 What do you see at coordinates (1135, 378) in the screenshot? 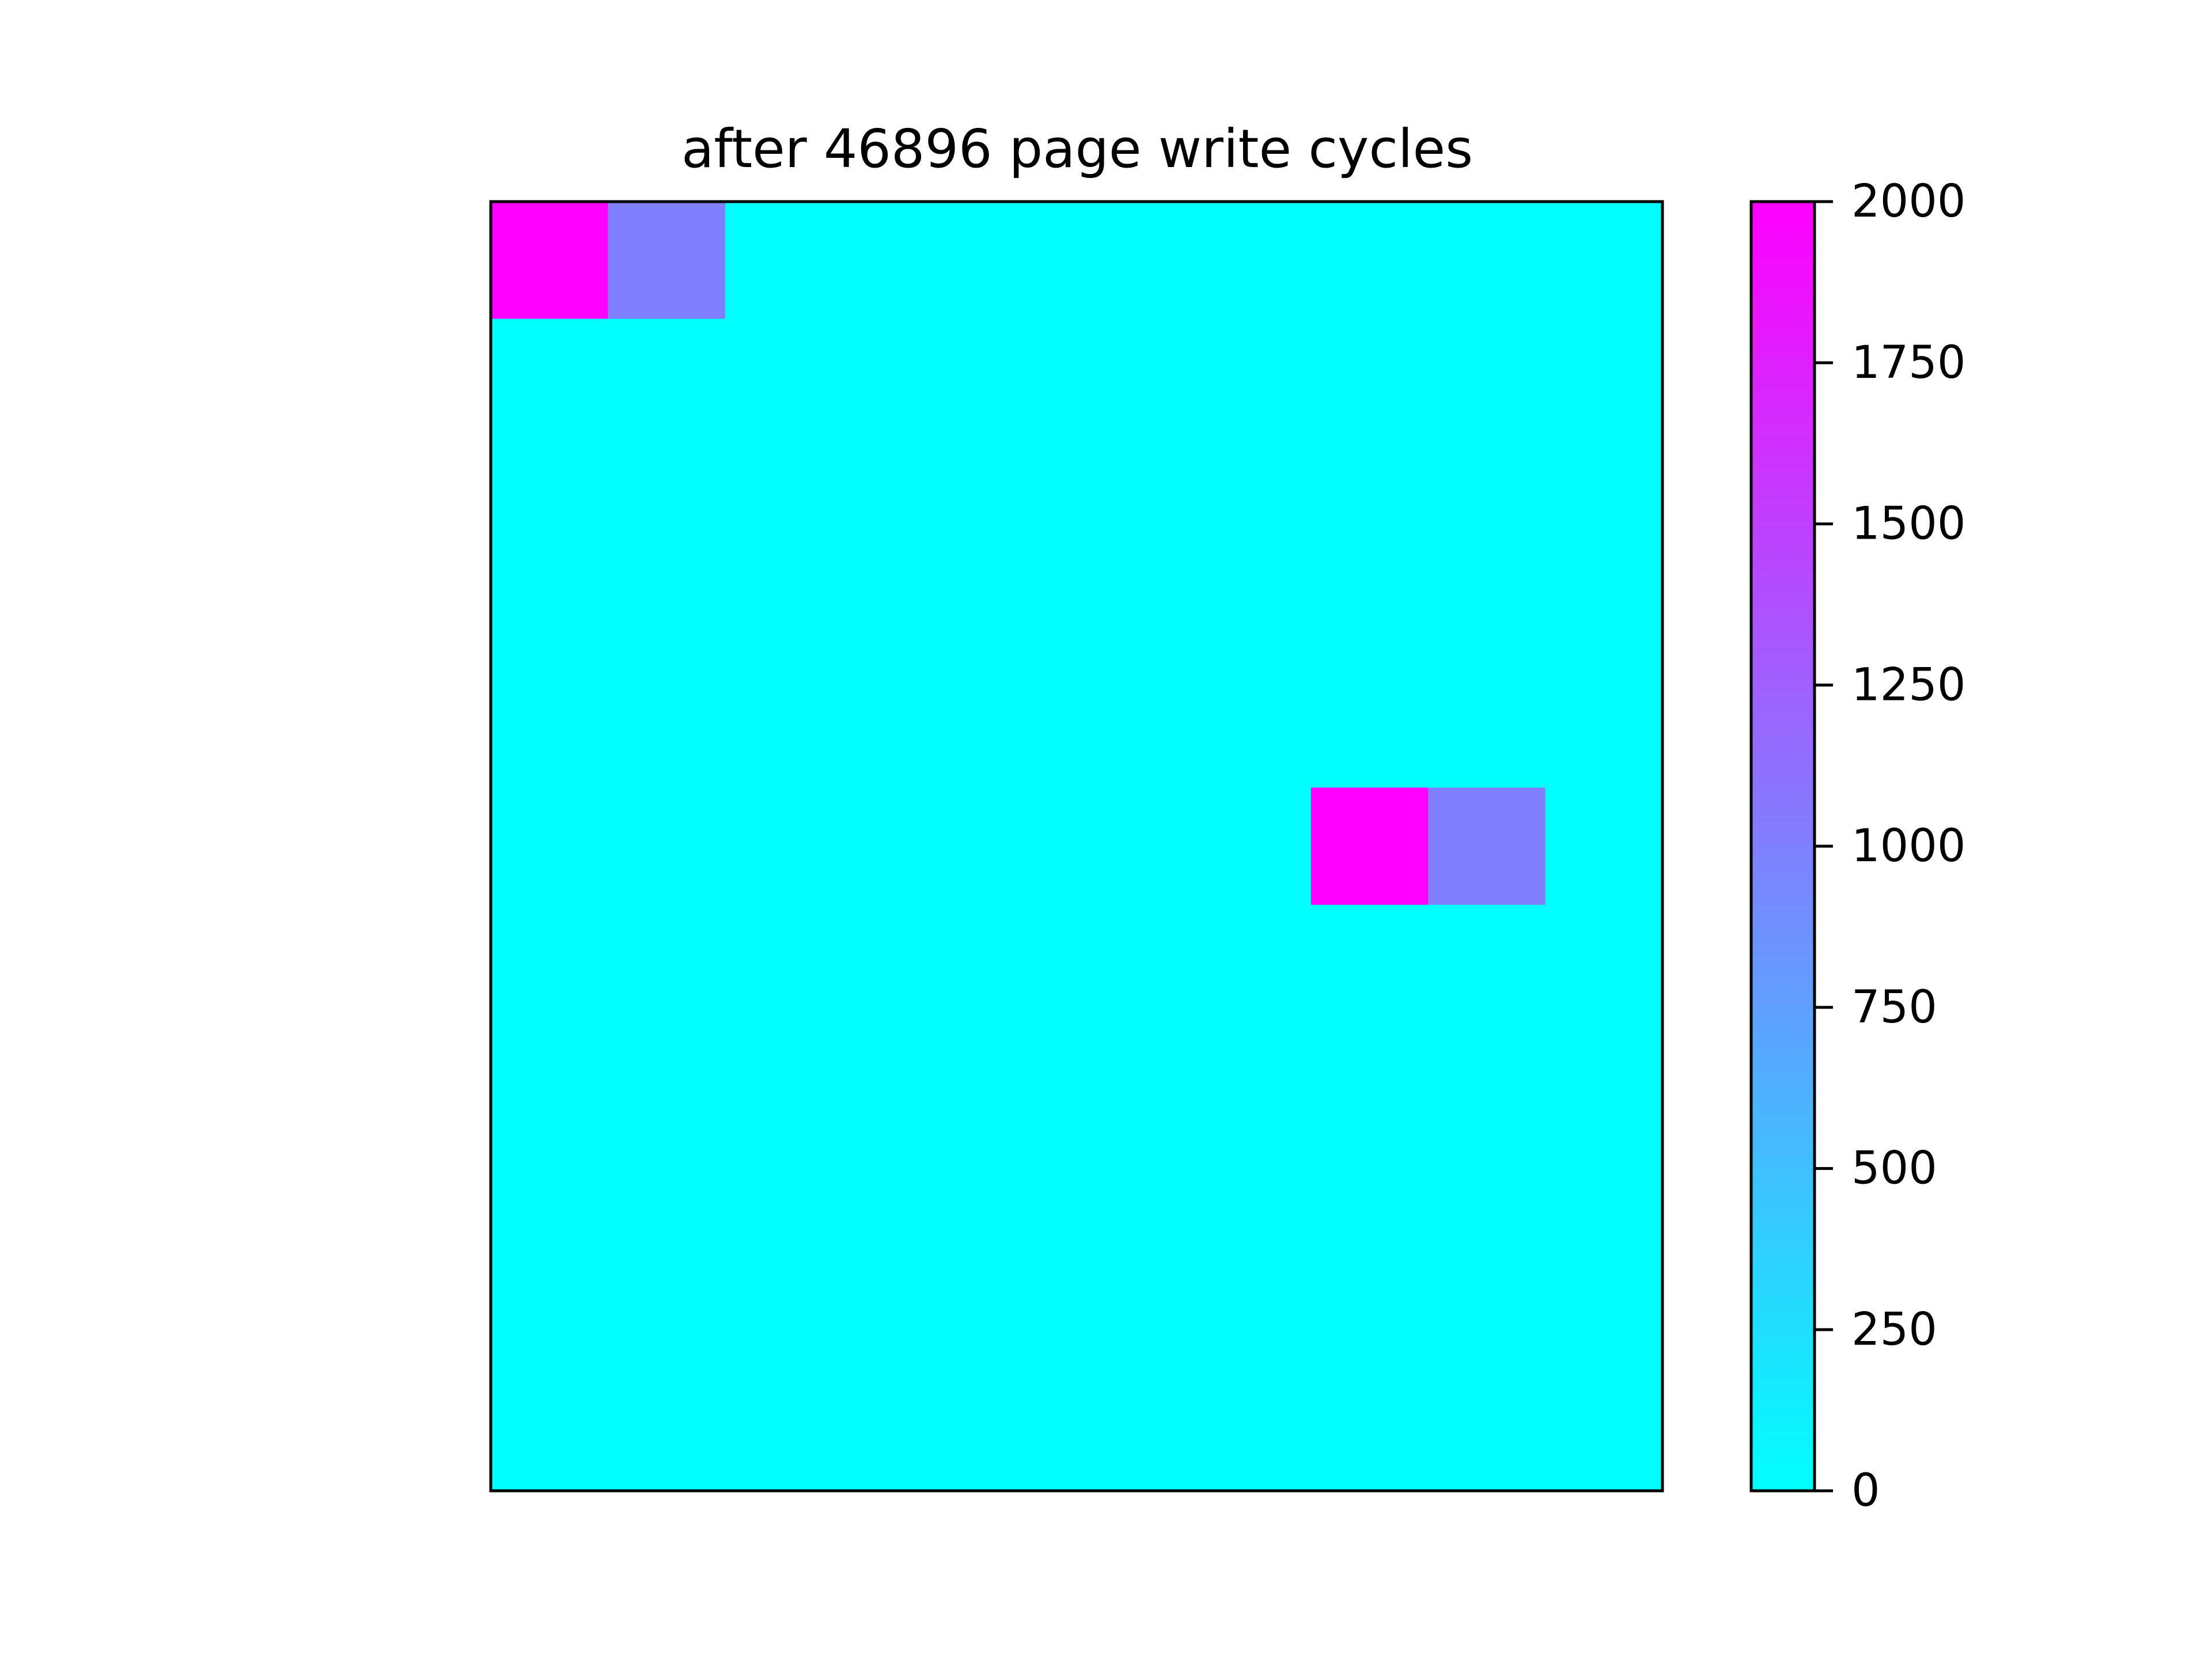
I see `heatmap-cell-r1-c5` at bounding box center [1135, 378].